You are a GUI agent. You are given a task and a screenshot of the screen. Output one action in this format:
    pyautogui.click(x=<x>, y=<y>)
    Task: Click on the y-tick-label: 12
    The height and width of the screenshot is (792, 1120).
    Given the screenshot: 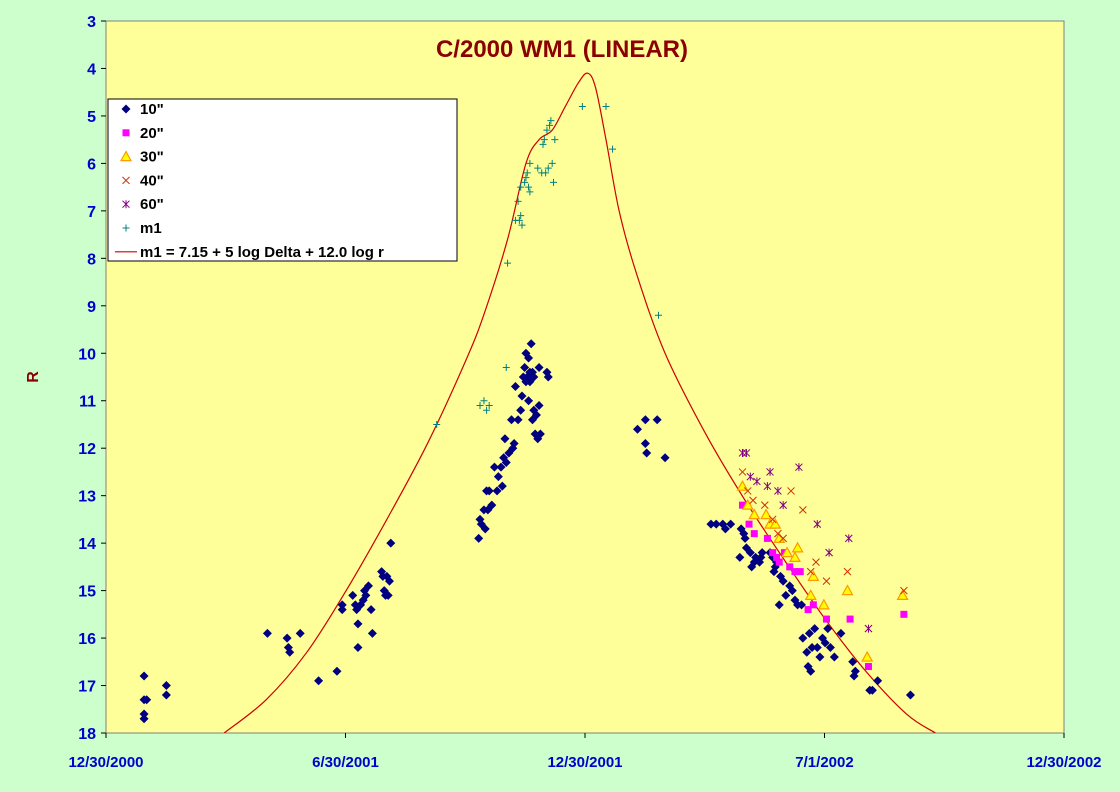 What is the action you would take?
    pyautogui.click(x=87, y=449)
    